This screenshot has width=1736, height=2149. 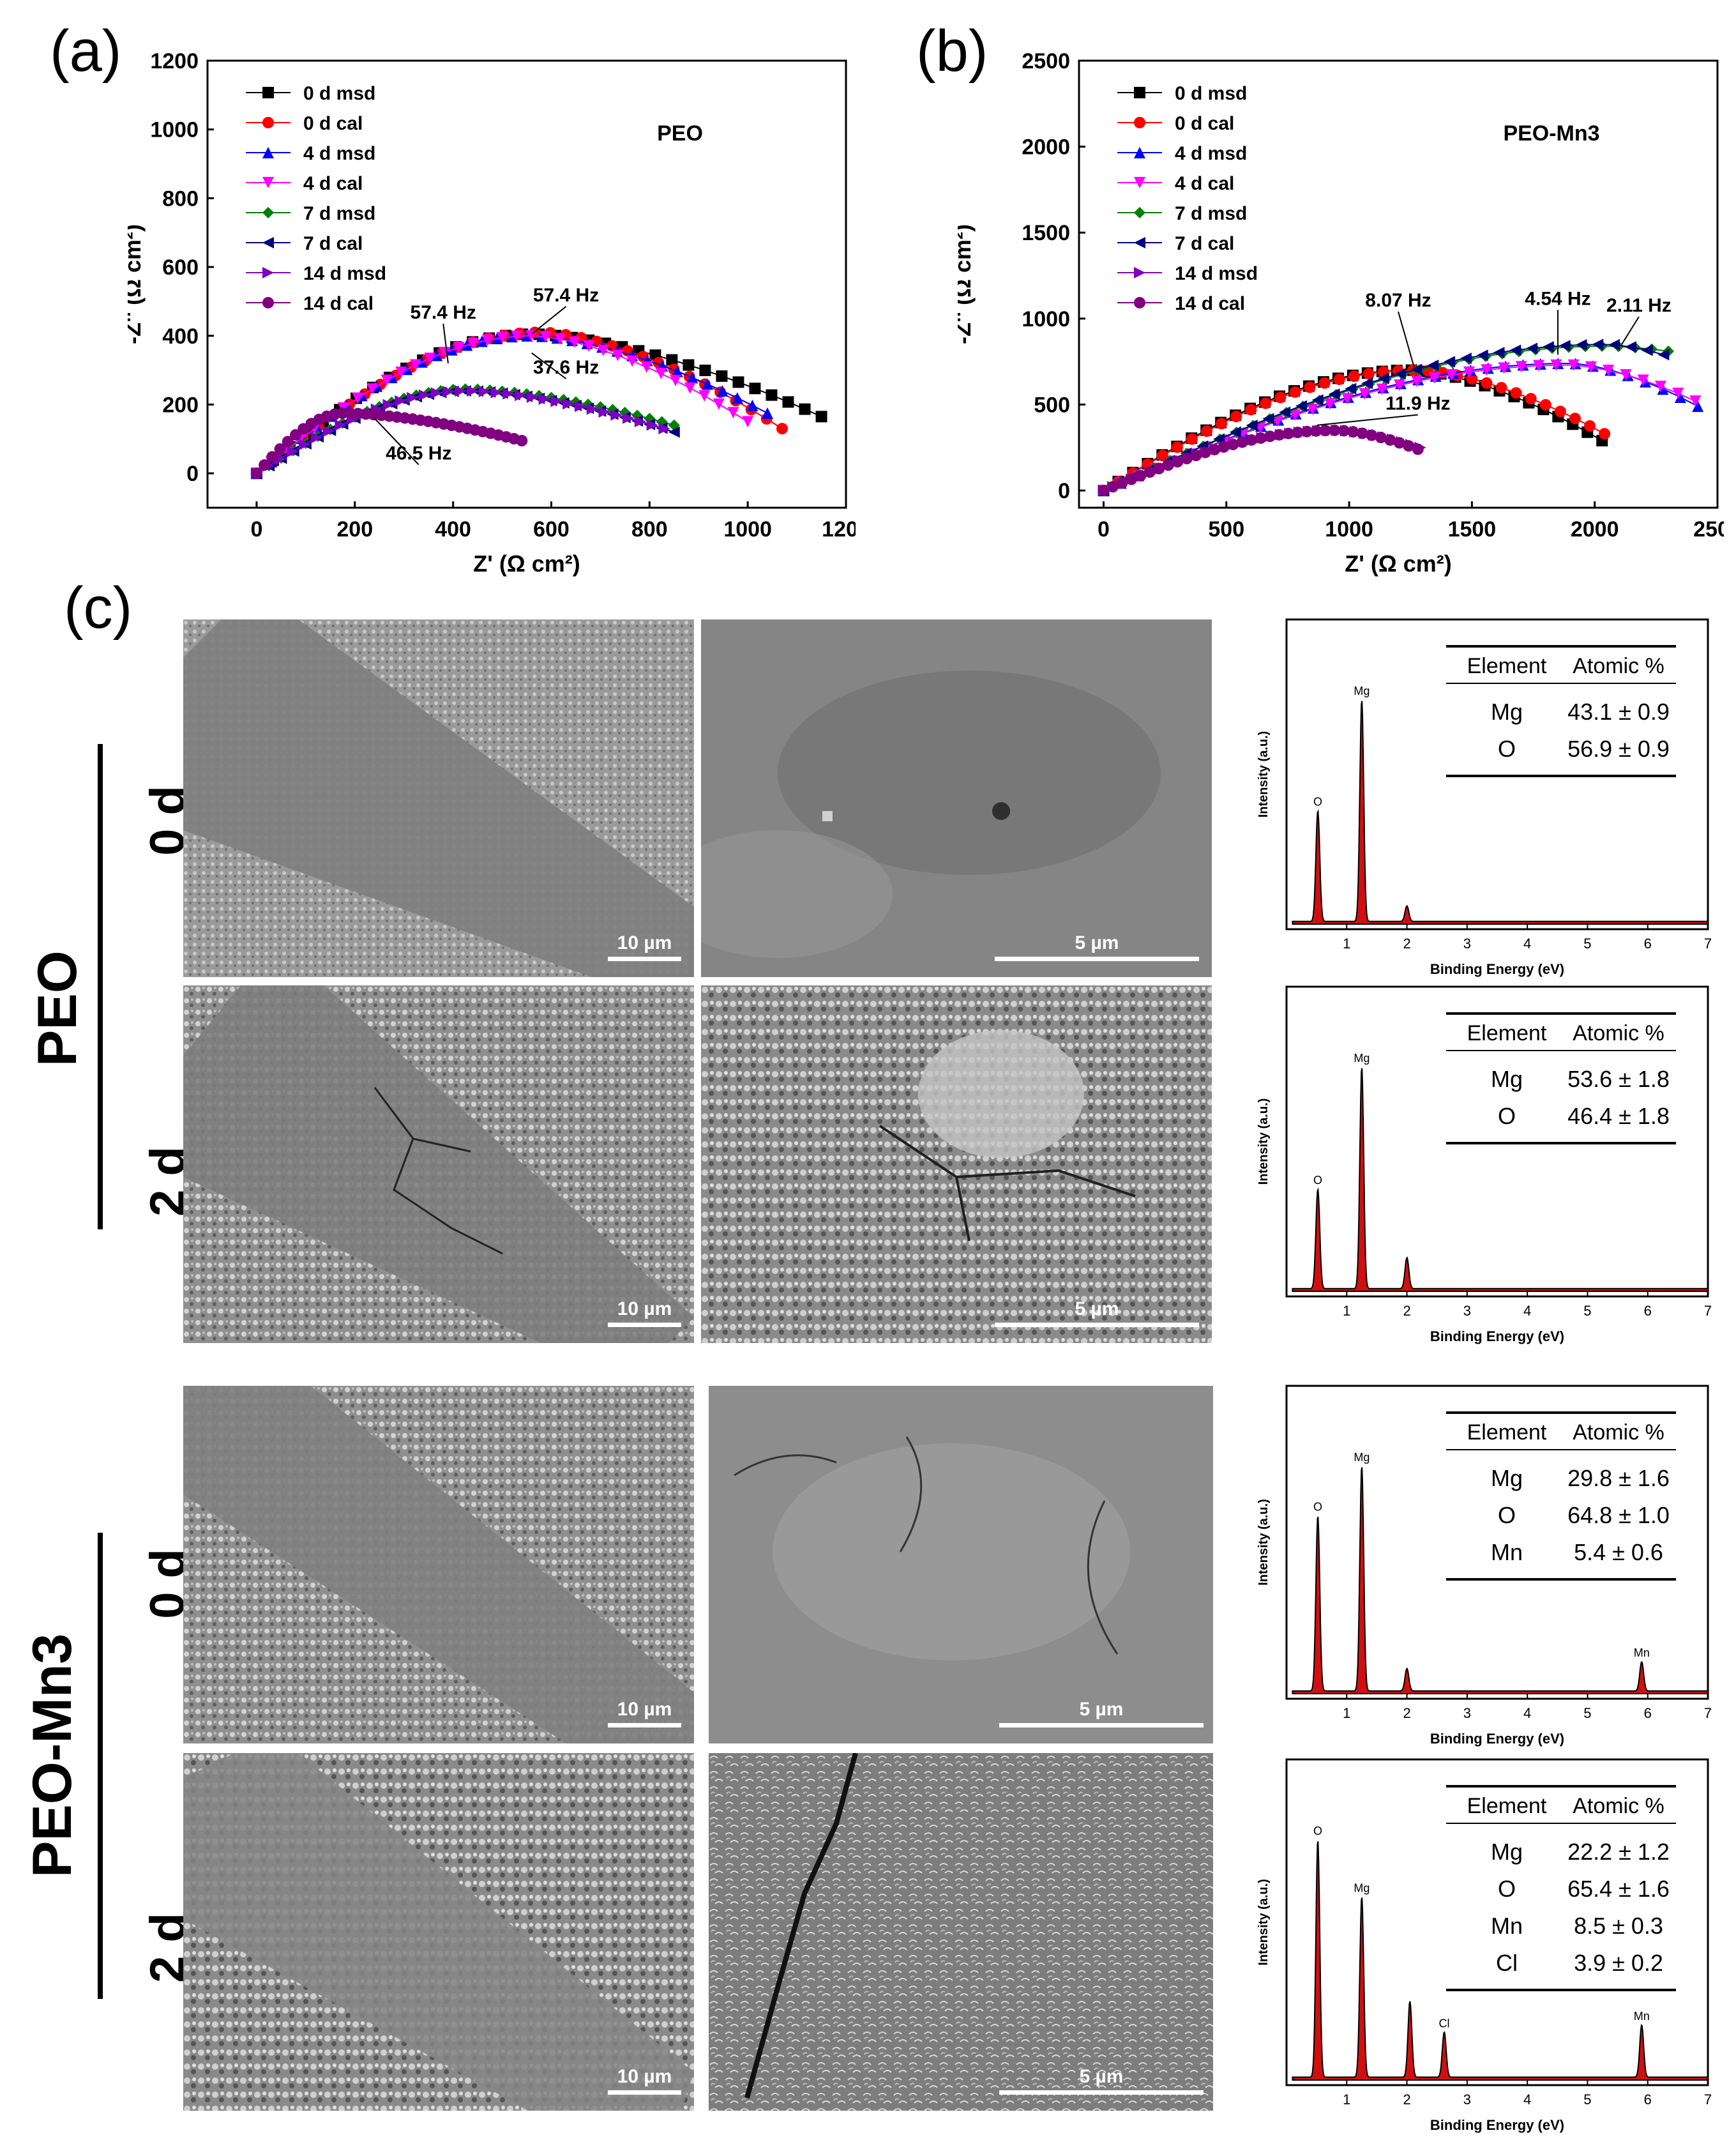 I want to click on frequency-annotation: 11.9 Hz, so click(x=1384, y=409).